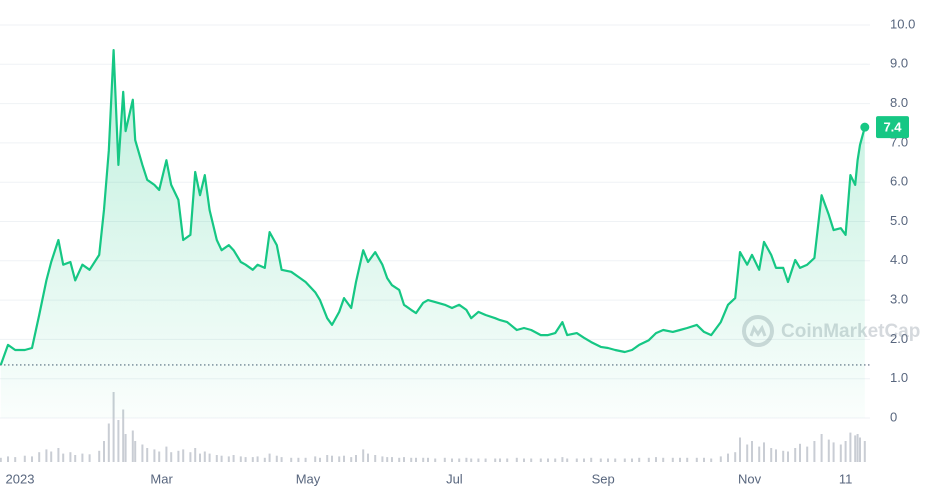 Image resolution: width=928 pixels, height=495 pixels. I want to click on y-tick-label: 1.0, so click(899, 377).